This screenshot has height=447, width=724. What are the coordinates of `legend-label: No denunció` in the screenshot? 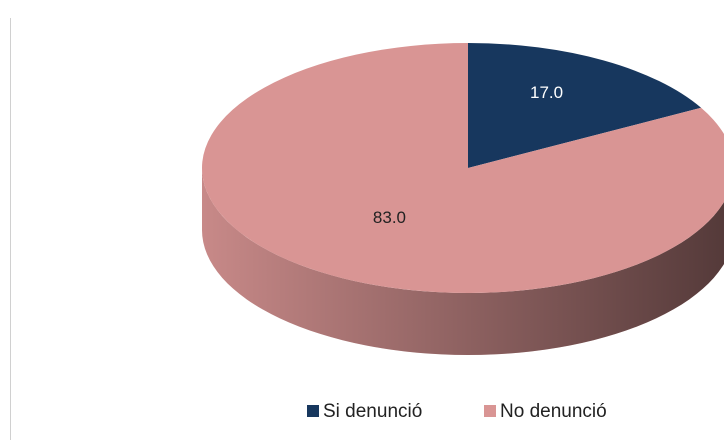 It's located at (553, 411).